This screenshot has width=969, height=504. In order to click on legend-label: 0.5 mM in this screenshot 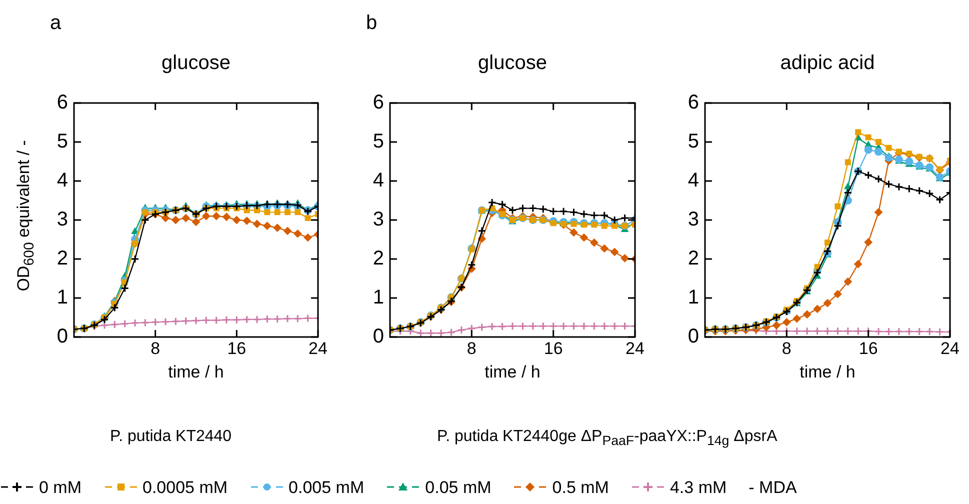, I will do `click(580, 487)`.